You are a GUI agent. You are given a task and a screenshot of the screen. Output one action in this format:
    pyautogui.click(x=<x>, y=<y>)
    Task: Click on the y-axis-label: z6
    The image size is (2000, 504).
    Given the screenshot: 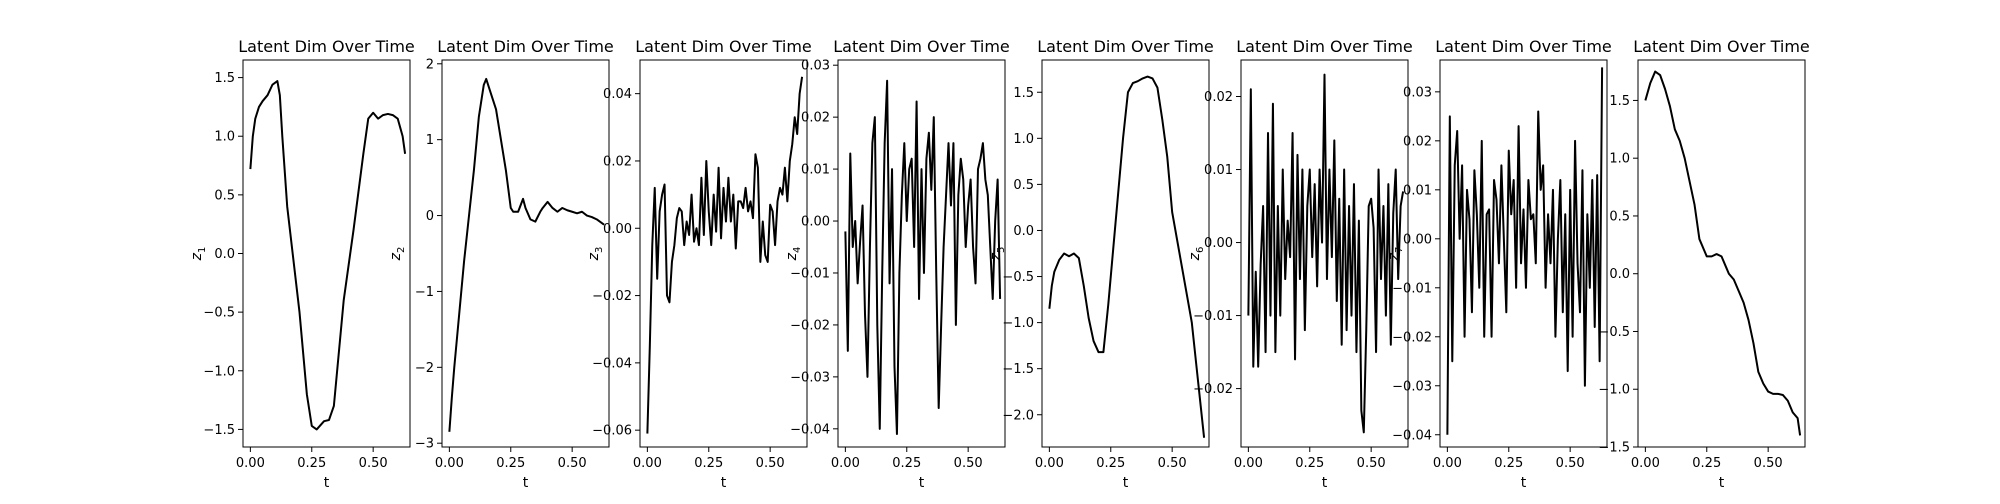 What is the action you would take?
    pyautogui.click(x=1196, y=254)
    